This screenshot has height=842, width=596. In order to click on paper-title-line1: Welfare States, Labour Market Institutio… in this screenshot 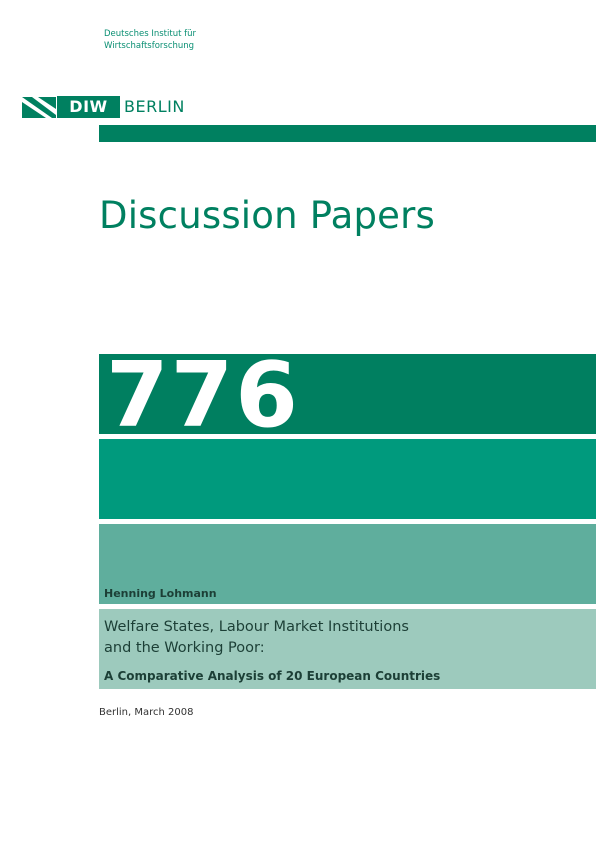, I will do `click(256, 627)`.